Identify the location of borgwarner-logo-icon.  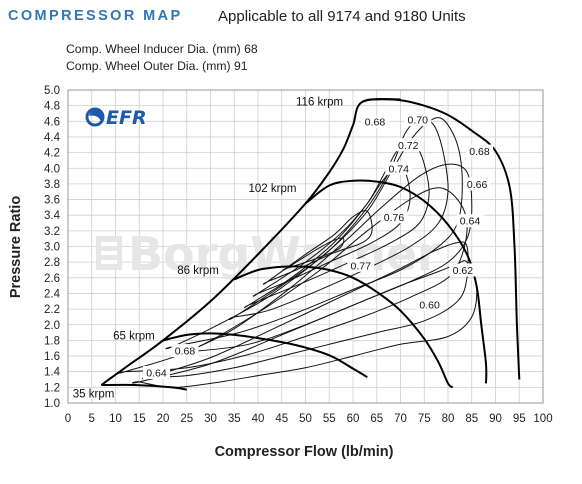
(109, 253).